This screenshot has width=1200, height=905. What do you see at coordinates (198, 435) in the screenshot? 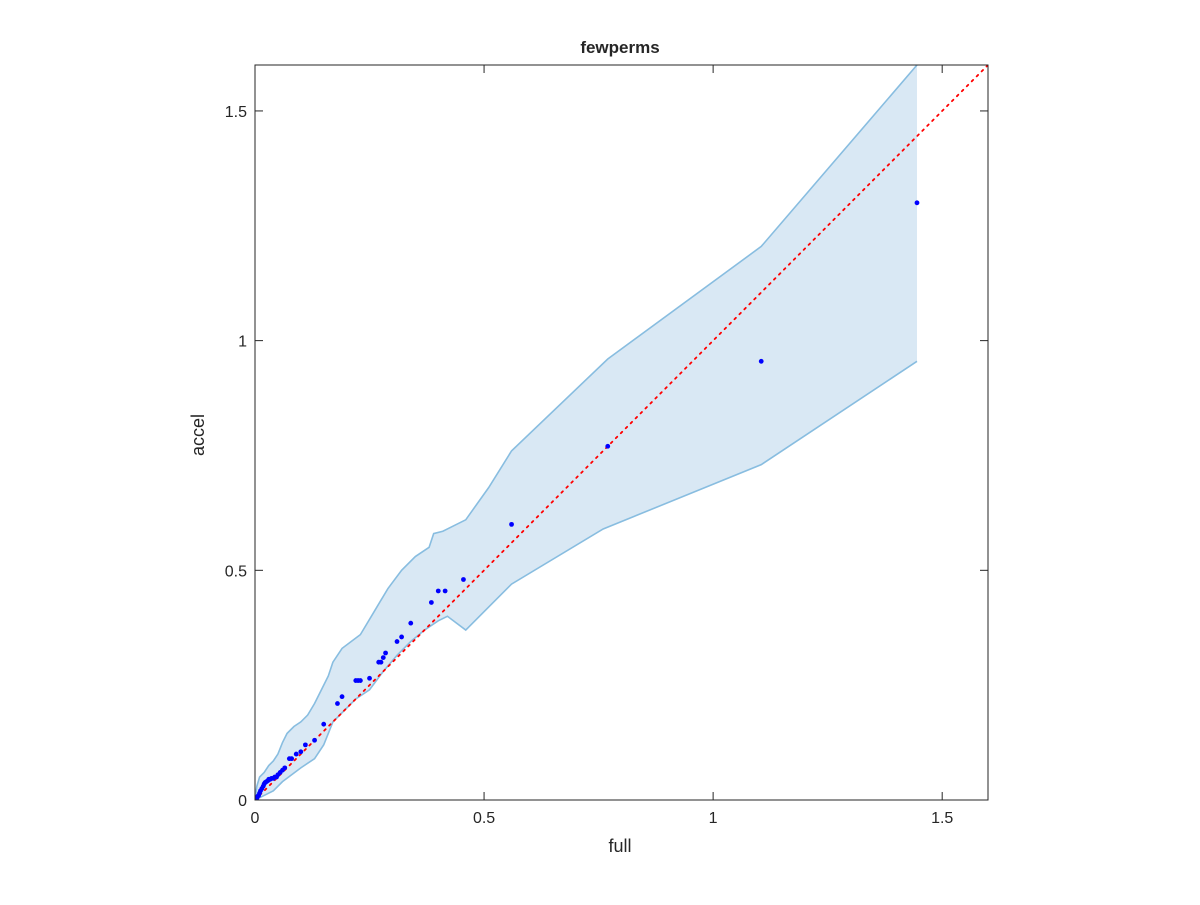
I see `y-axis-label: accel` at bounding box center [198, 435].